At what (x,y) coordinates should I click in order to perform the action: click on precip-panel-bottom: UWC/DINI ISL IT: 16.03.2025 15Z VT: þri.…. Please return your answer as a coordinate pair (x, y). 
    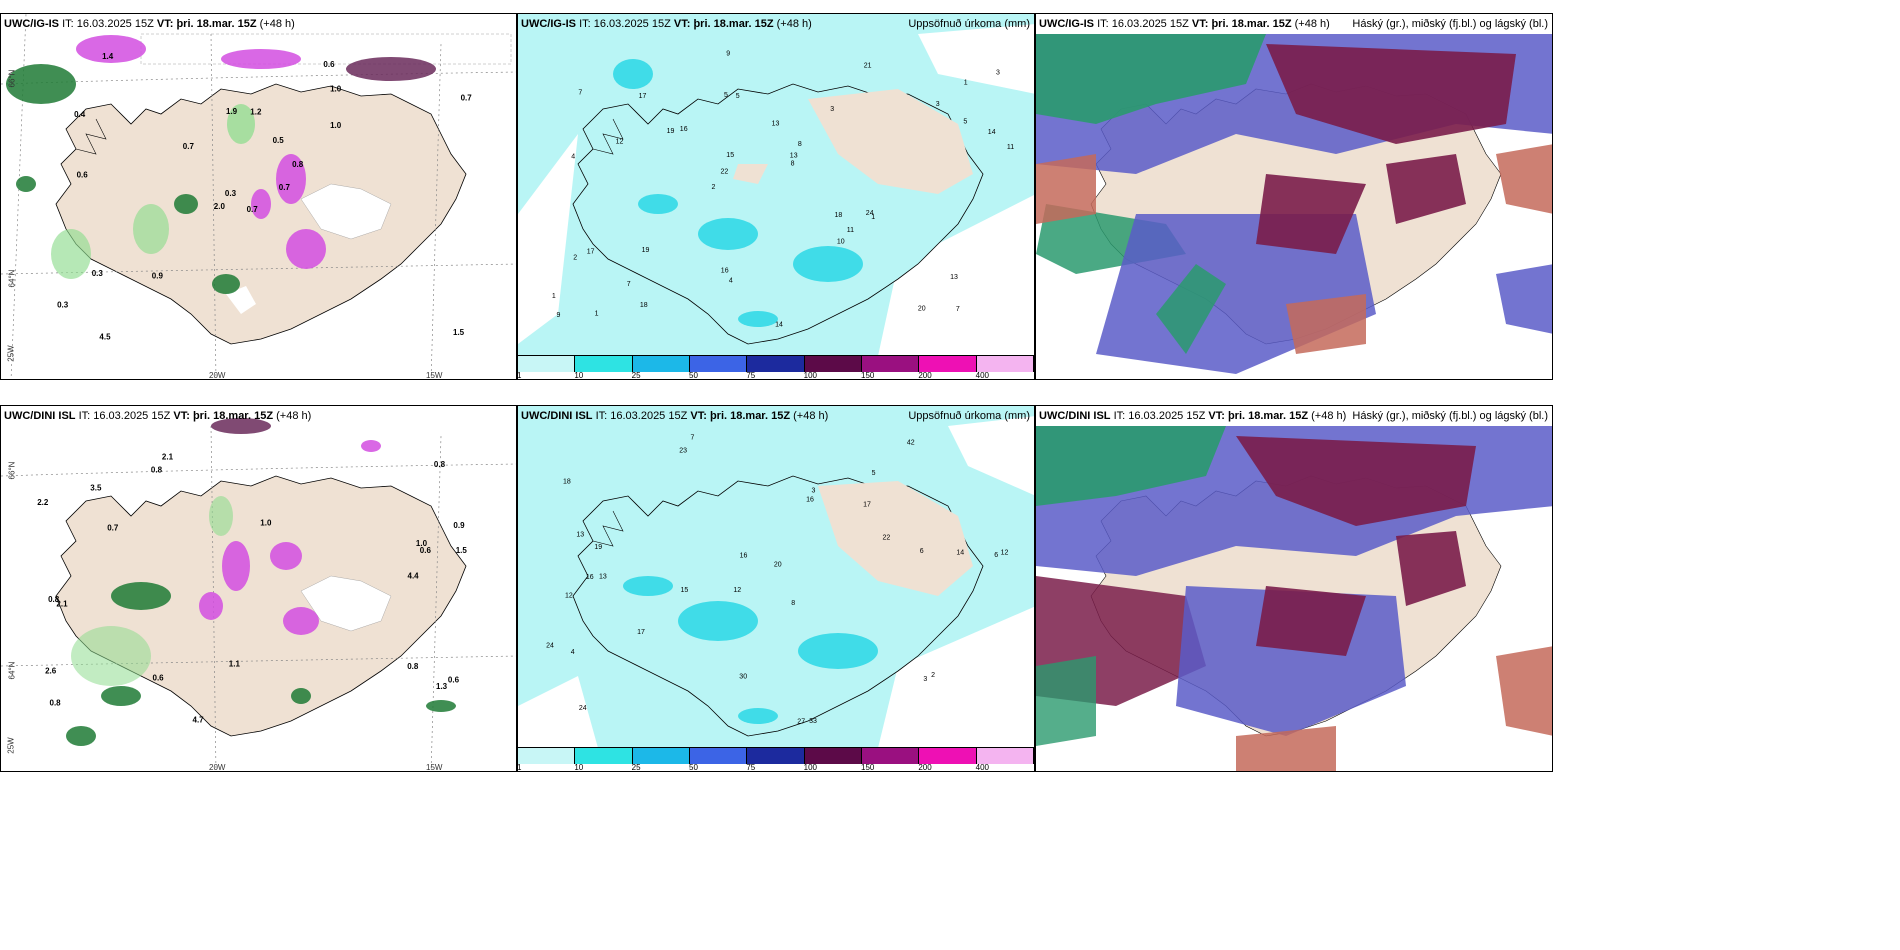
    Looking at the image, I should click on (776, 588).